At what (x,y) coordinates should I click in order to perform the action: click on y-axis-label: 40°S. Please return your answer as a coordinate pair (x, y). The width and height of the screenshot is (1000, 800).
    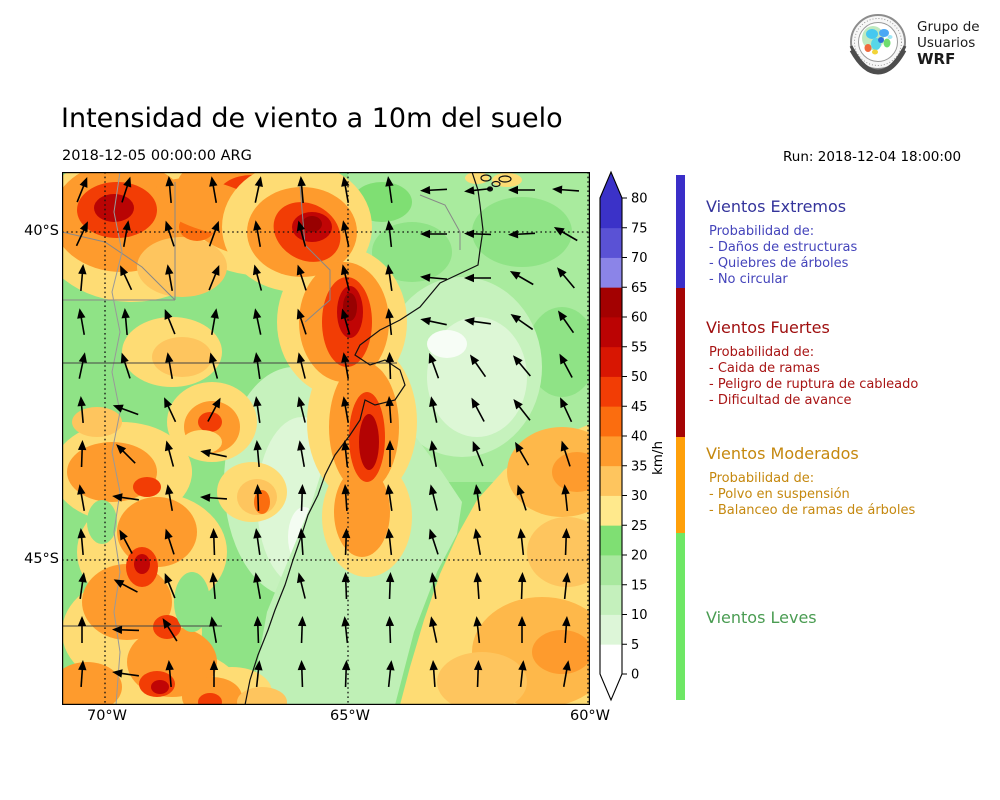
    Looking at the image, I should click on (41, 231).